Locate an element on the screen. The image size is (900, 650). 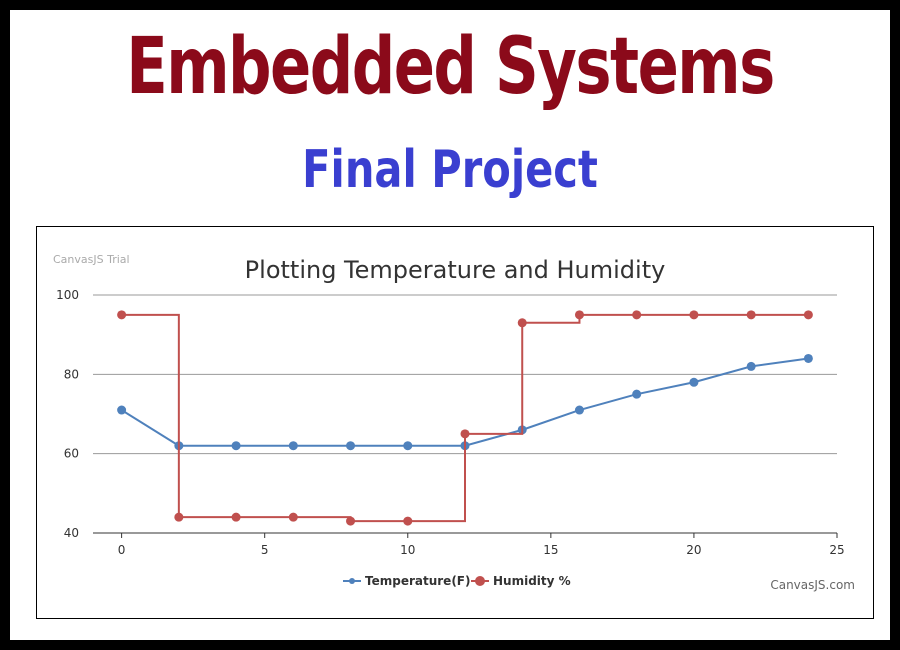
legend-item: Temperature(F) is located at coordinates (406, 581).